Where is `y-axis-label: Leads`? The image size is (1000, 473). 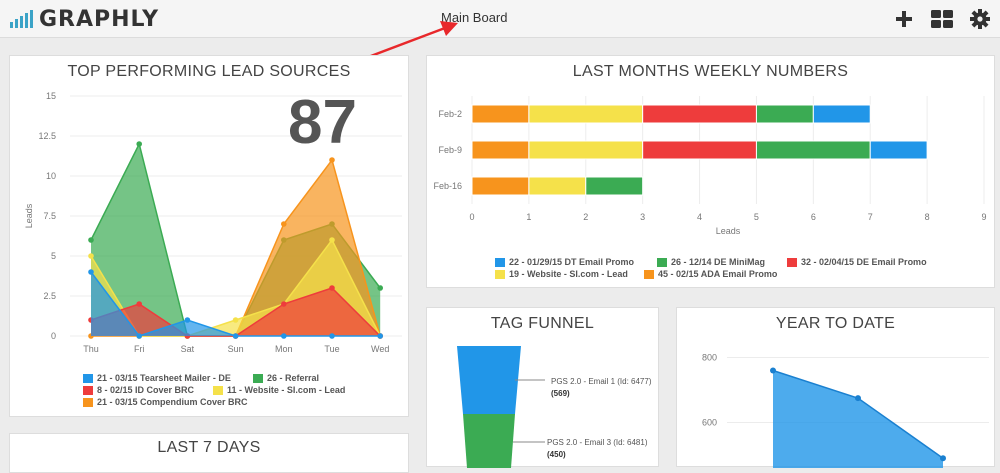
y-axis-label: Leads is located at coordinates (29, 215).